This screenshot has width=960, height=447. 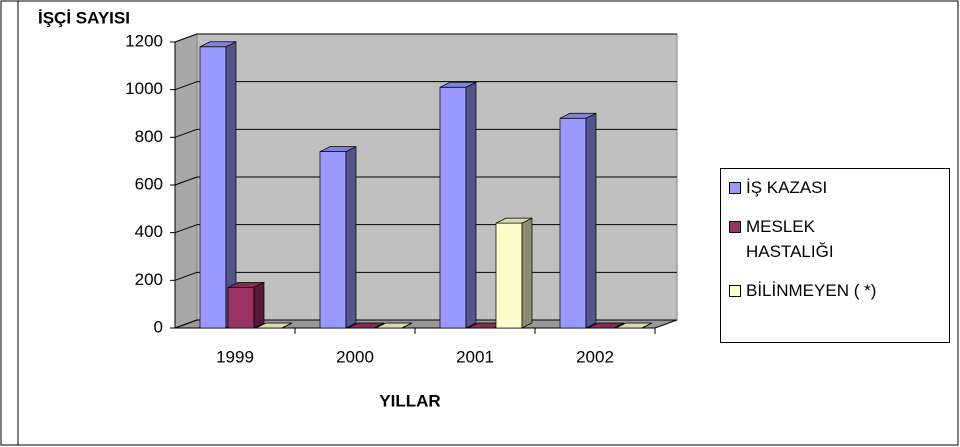 What do you see at coordinates (475, 356) in the screenshot?
I see `x-tick-label: 2001` at bounding box center [475, 356].